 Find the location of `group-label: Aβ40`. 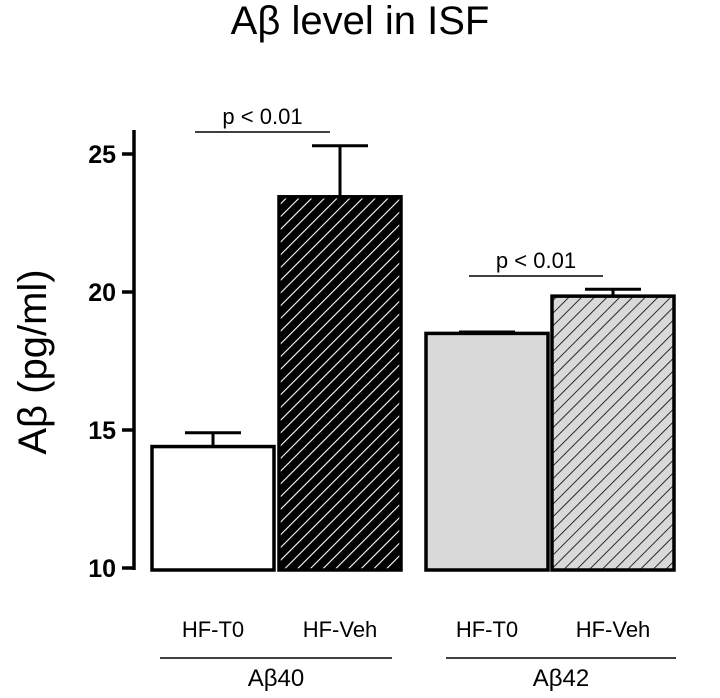

group-label: Aβ40 is located at coordinates (276, 678).